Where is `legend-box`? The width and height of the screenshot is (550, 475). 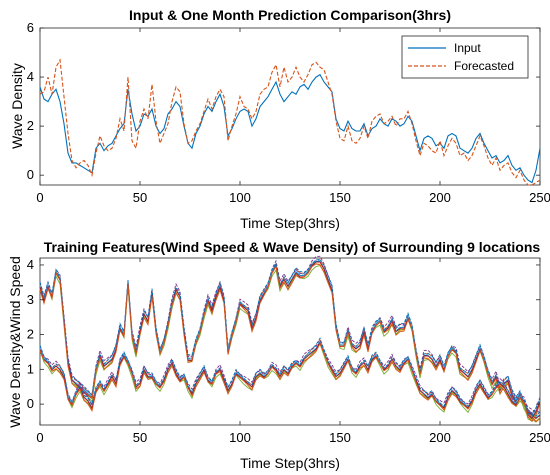 legend-box is located at coordinates (465, 57).